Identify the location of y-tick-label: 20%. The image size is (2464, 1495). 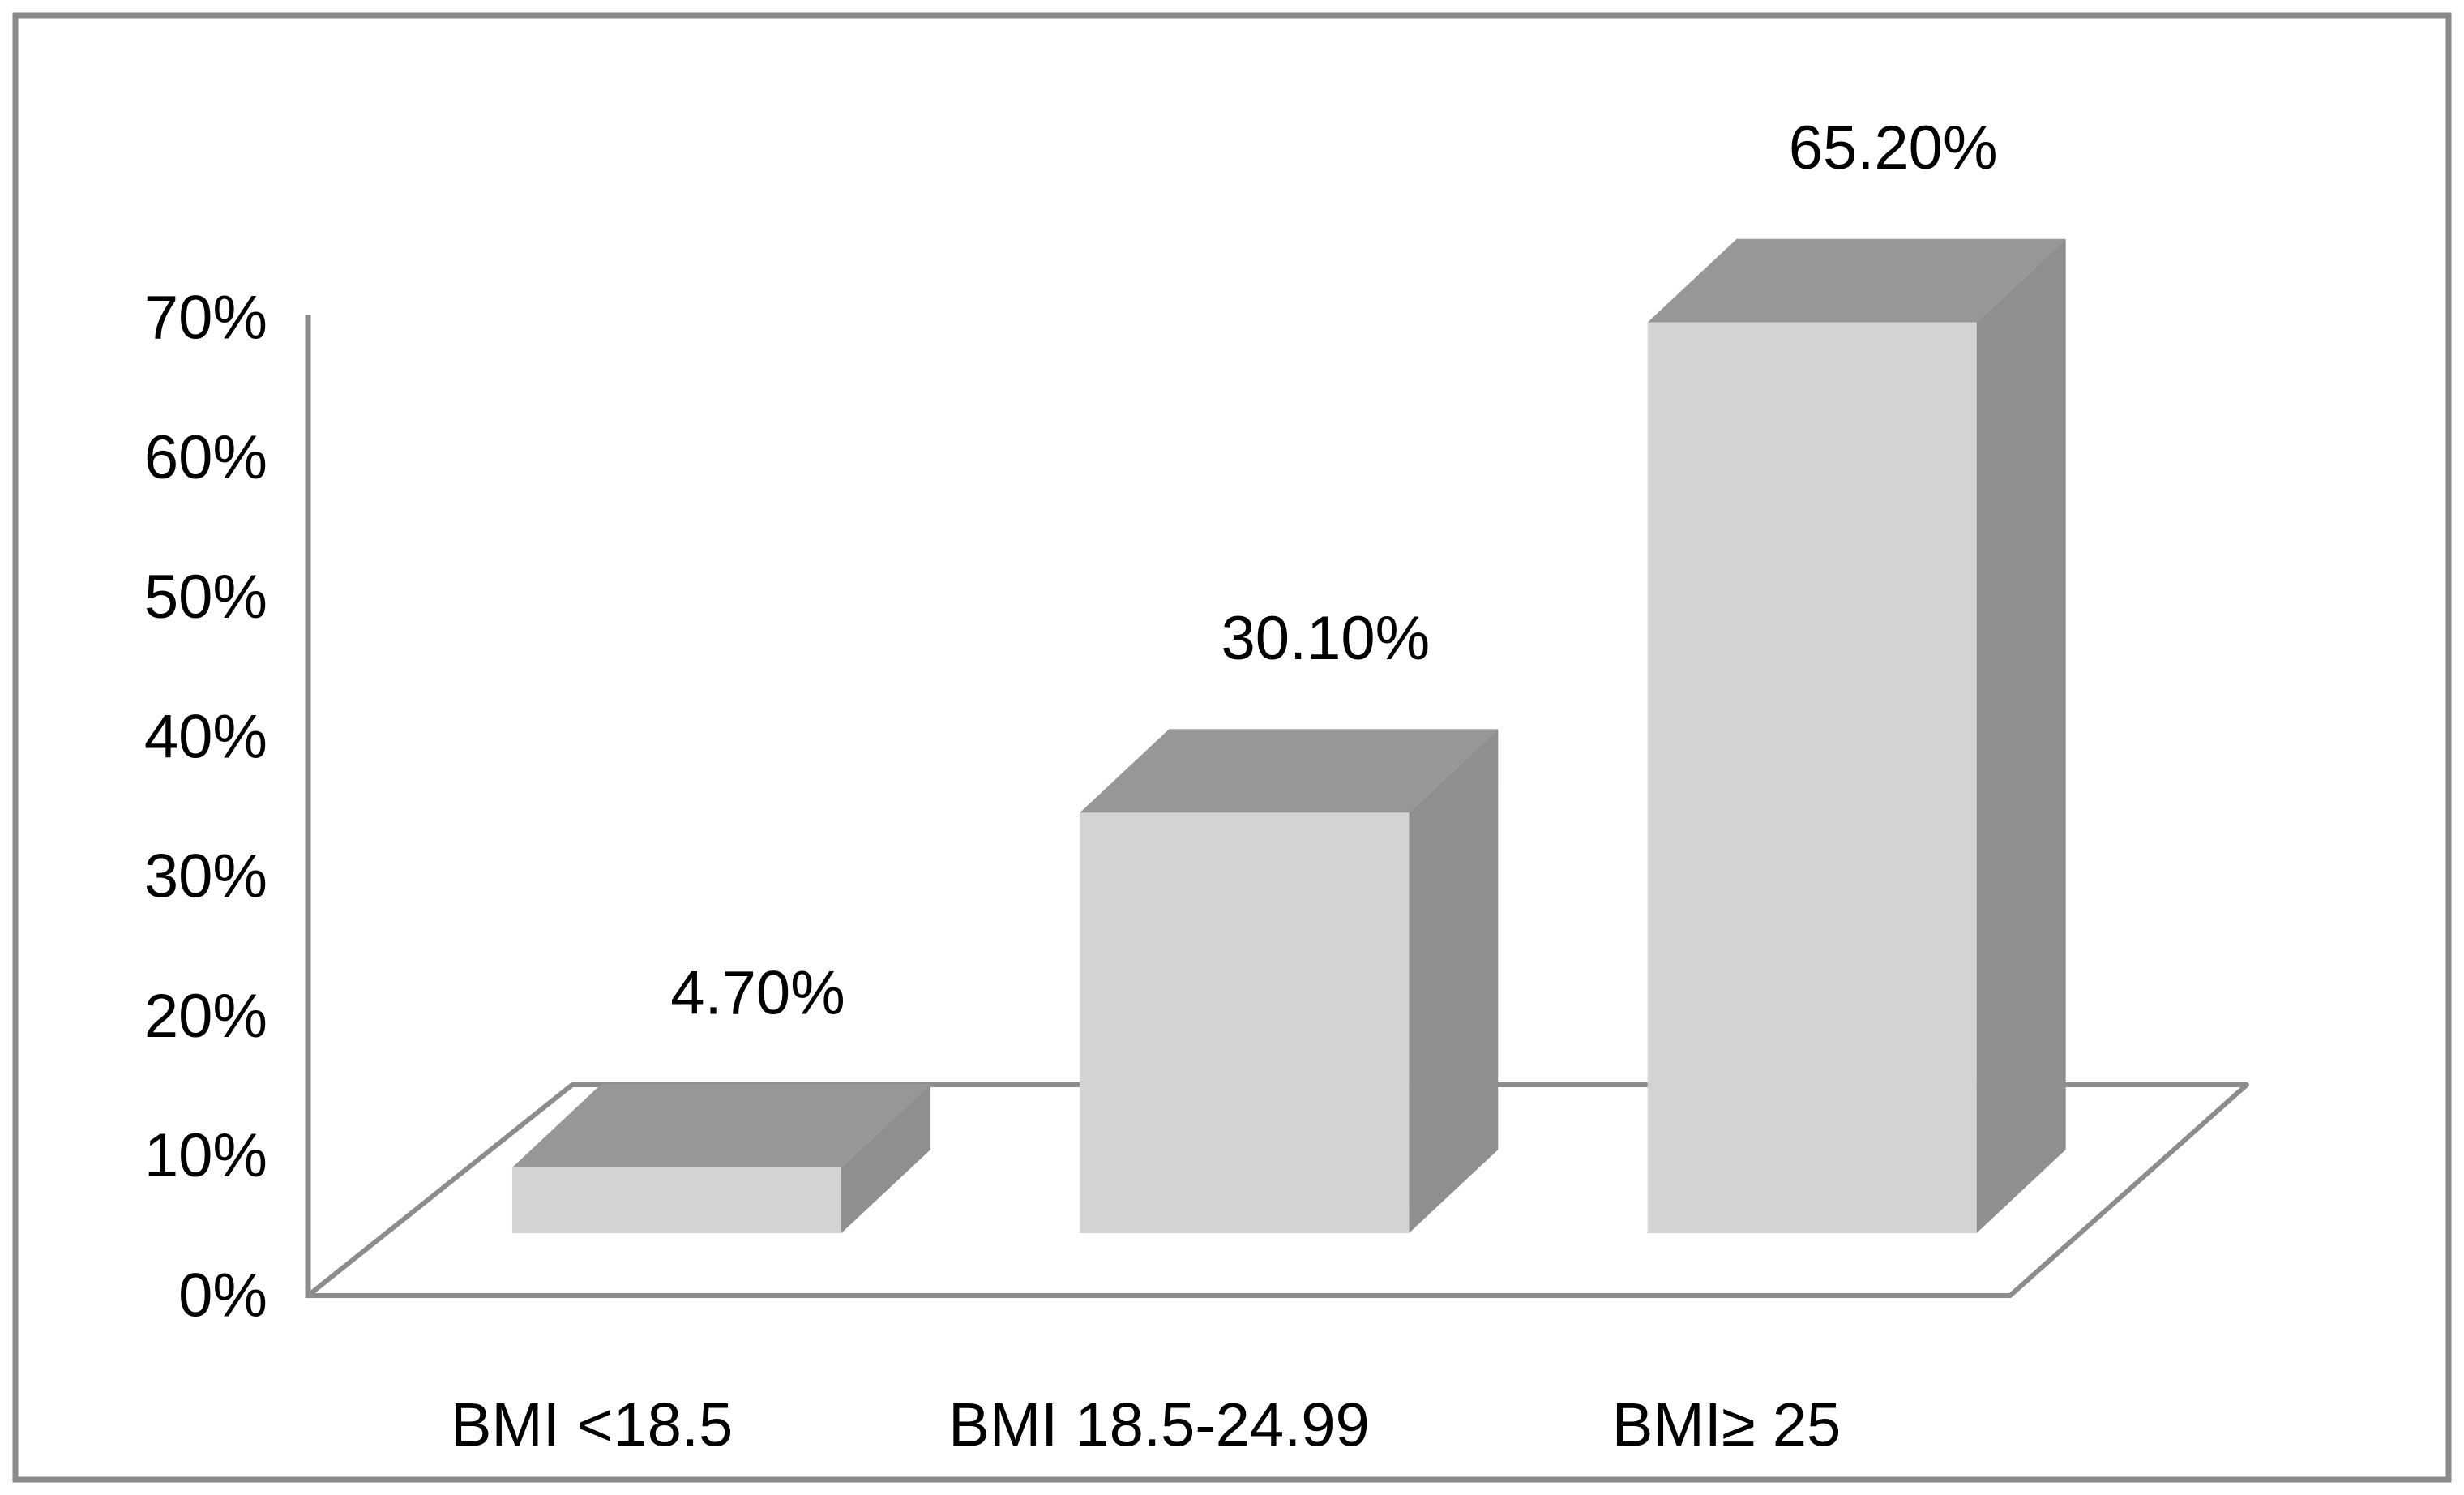
(205, 1016).